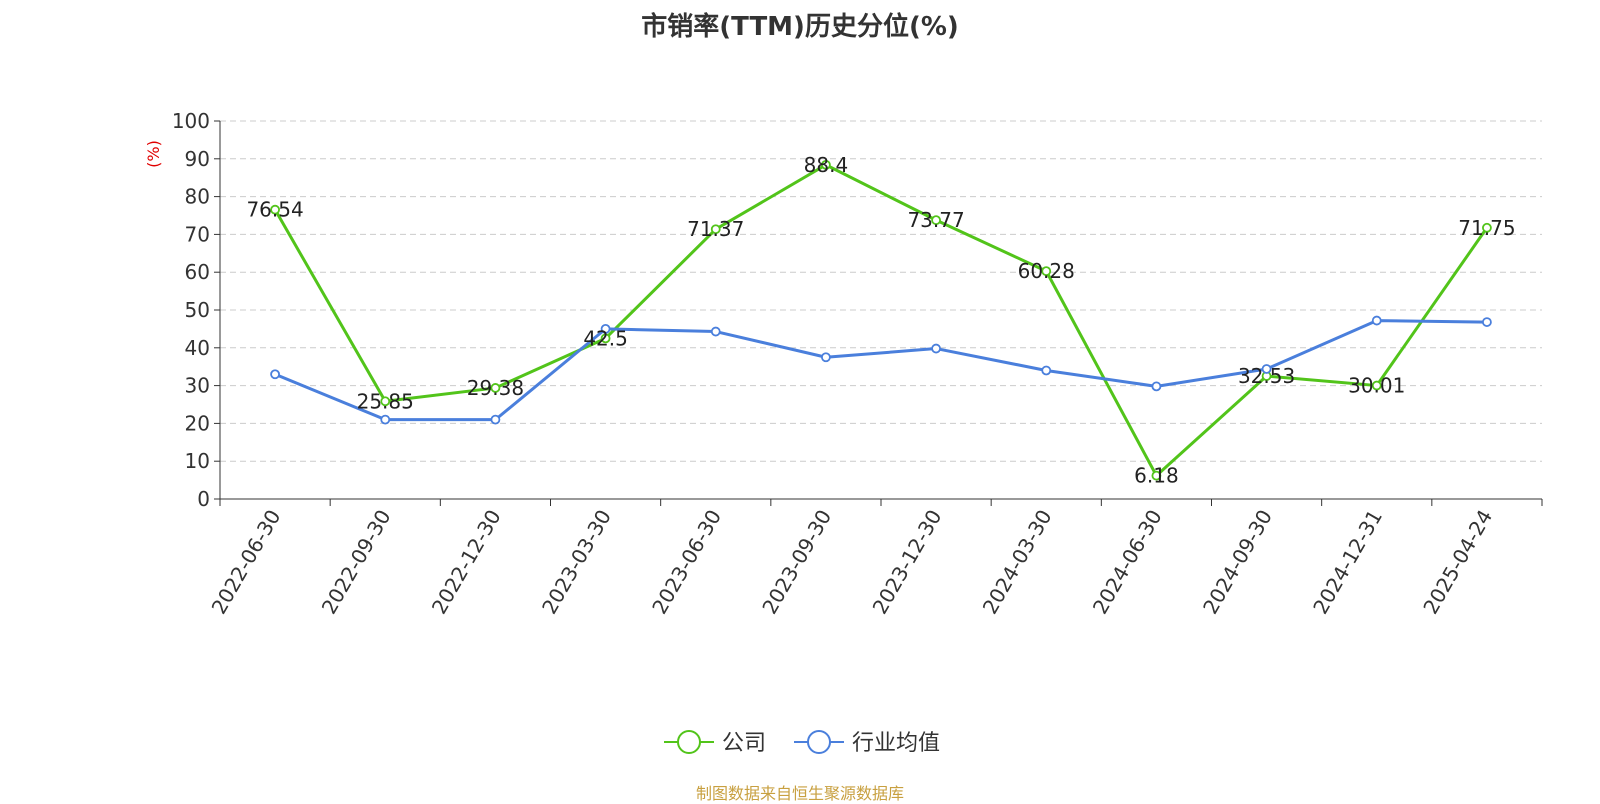 This screenshot has height=804, width=1600. Describe the element at coordinates (715, 743) in the screenshot. I see `legend-item-company: 公司` at that location.